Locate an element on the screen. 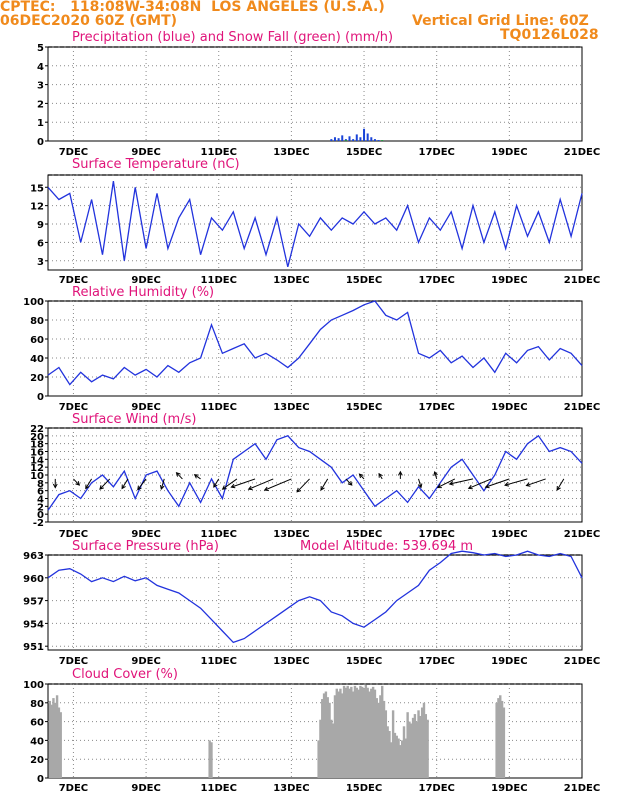 The width and height of the screenshot is (618, 800). y-tick-label: 60 is located at coordinates (37, 723).